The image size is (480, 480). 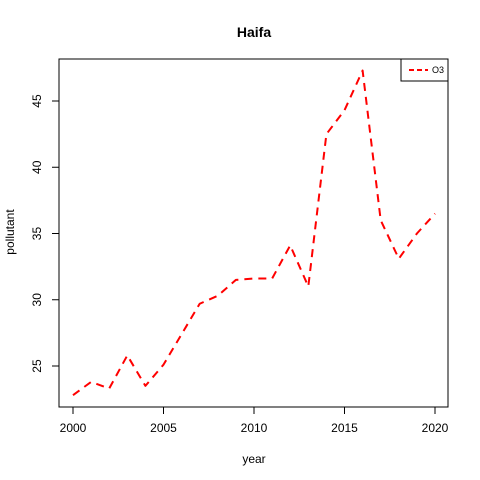 I want to click on x-axis: 2000 2005 2010 2015 2020, so click(x=254, y=420).